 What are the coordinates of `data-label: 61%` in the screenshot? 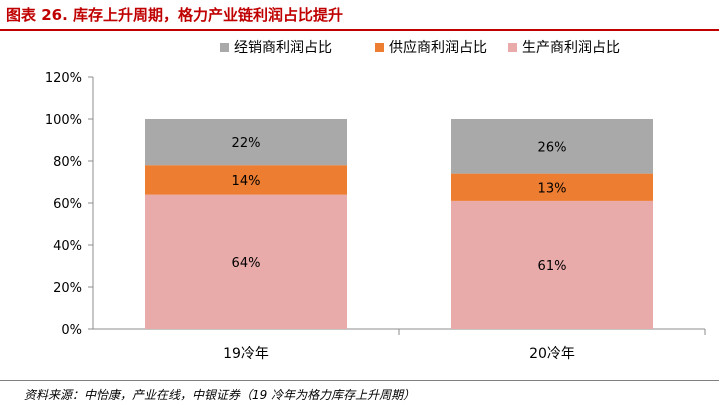 It's located at (552, 266).